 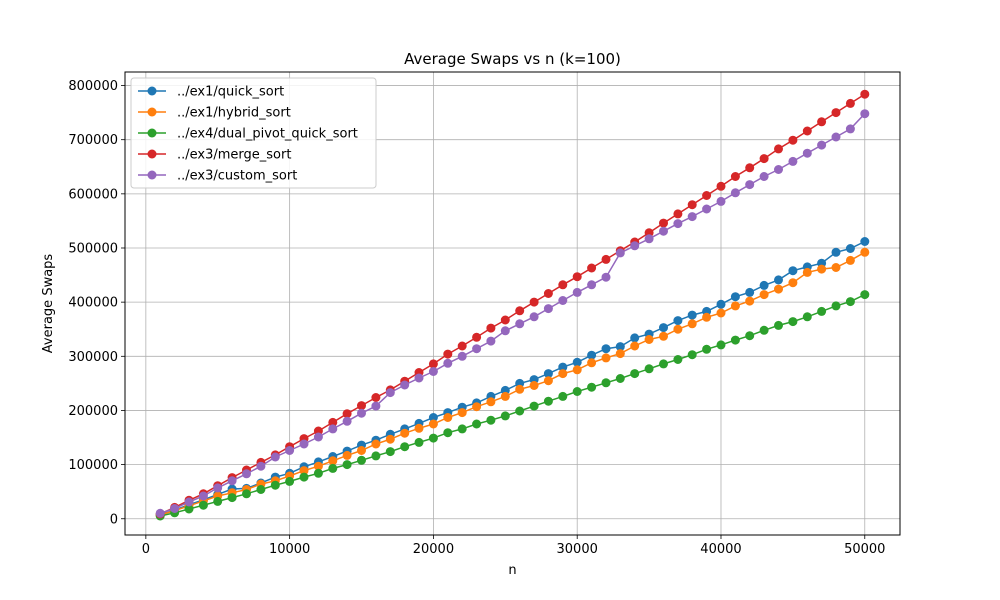 I want to click on legend-entry-label: ../ex3/merge_sort, so click(x=234, y=155).